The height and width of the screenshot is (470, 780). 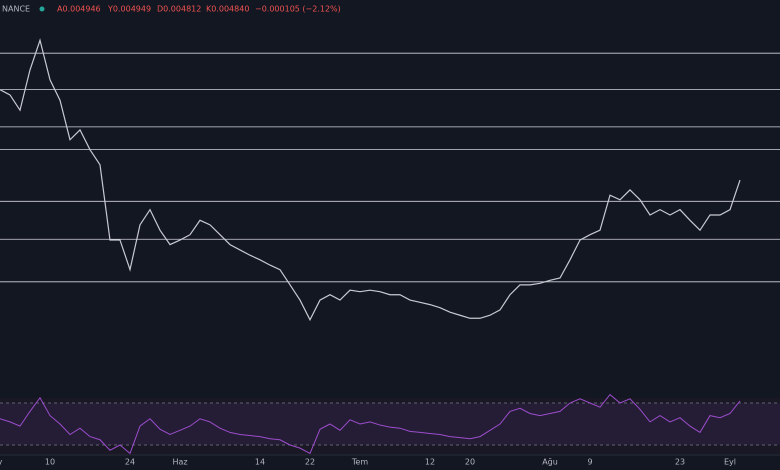 I want to click on rsi-line, so click(x=370, y=424).